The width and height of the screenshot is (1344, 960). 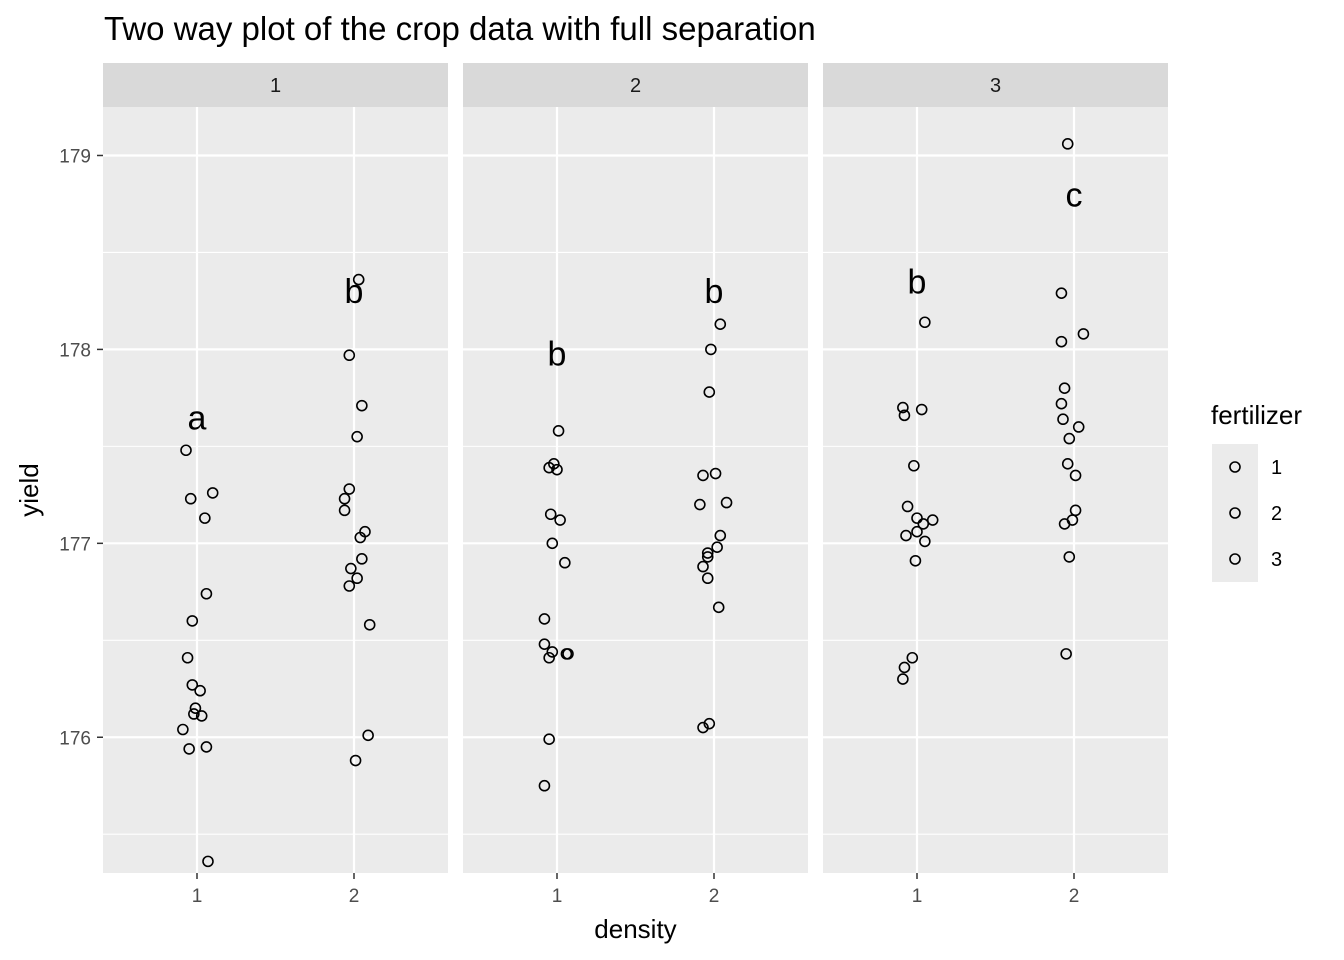 What do you see at coordinates (81, 447) in the screenshot?
I see `y-axis: 176 177 178 179` at bounding box center [81, 447].